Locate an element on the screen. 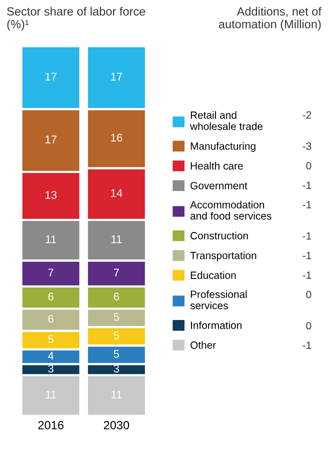 This screenshot has width=328, height=462. chart-title: Sector share of labor force (%)¹ is located at coordinates (76, 18).